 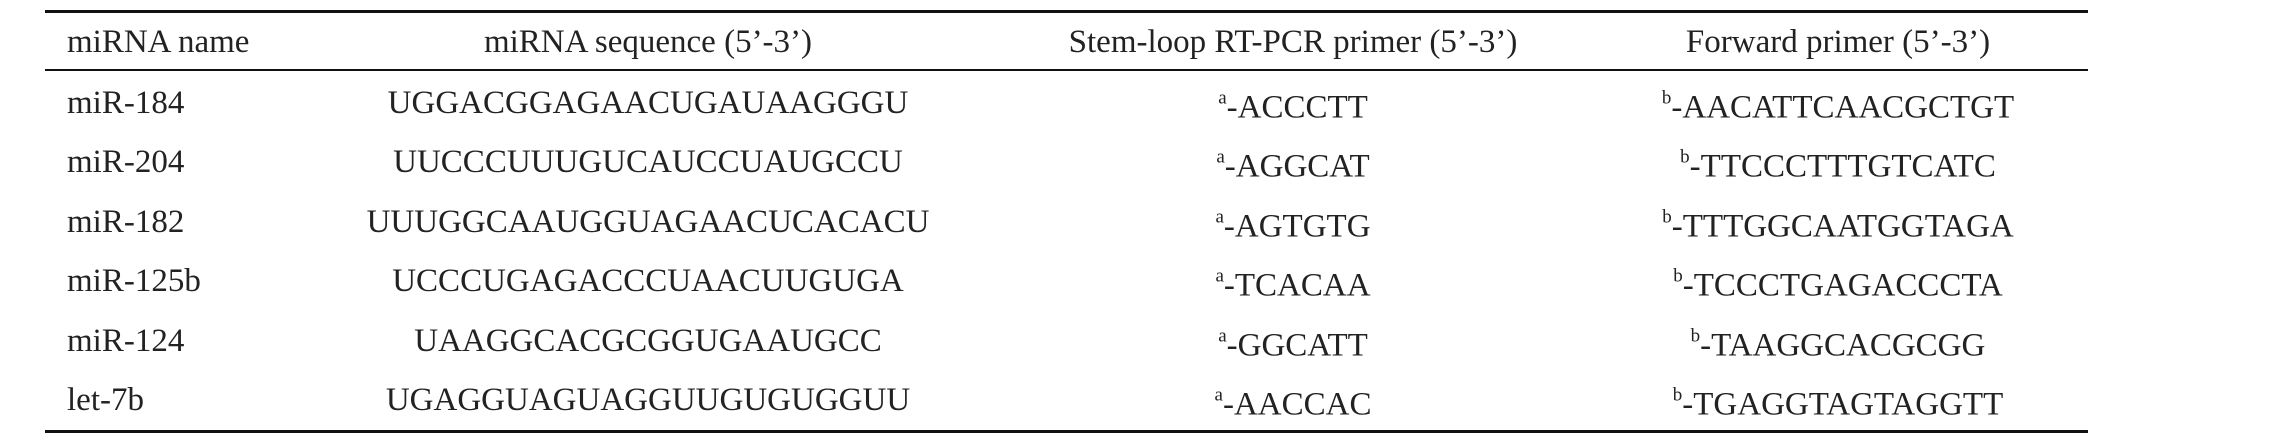 I want to click on table-cell: UGAGGUAGUAGGUUGUGUGGUU, so click(x=648, y=400).